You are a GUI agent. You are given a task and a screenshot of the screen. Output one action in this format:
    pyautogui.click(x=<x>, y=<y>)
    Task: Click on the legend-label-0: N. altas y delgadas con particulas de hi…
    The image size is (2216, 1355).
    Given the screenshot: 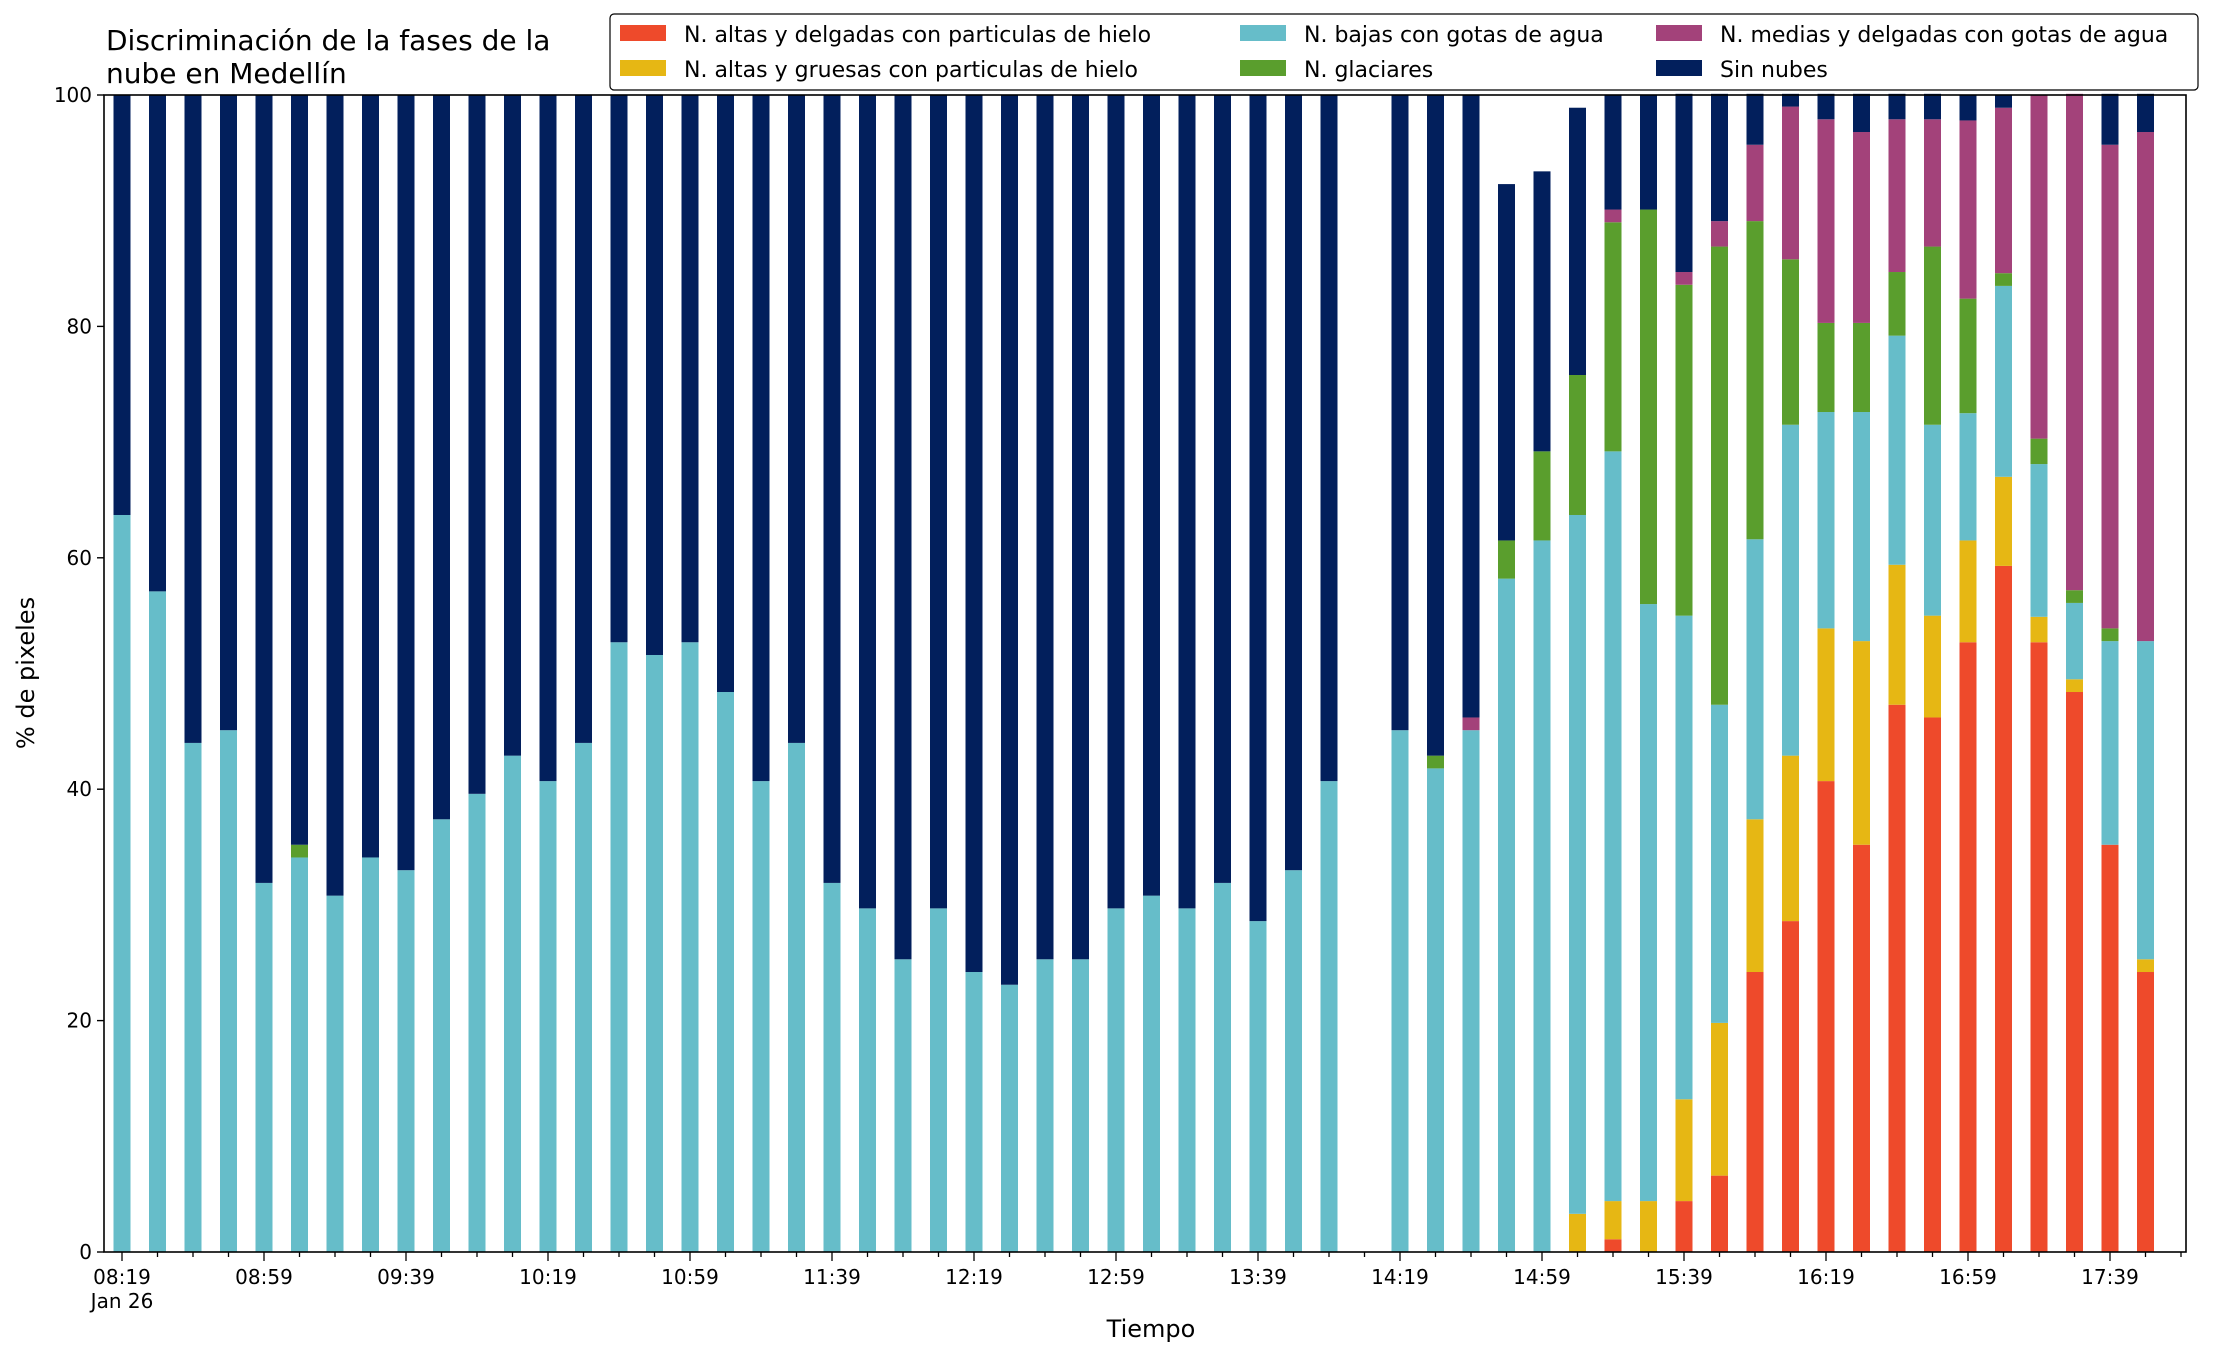 What is the action you would take?
    pyautogui.click(x=917, y=35)
    